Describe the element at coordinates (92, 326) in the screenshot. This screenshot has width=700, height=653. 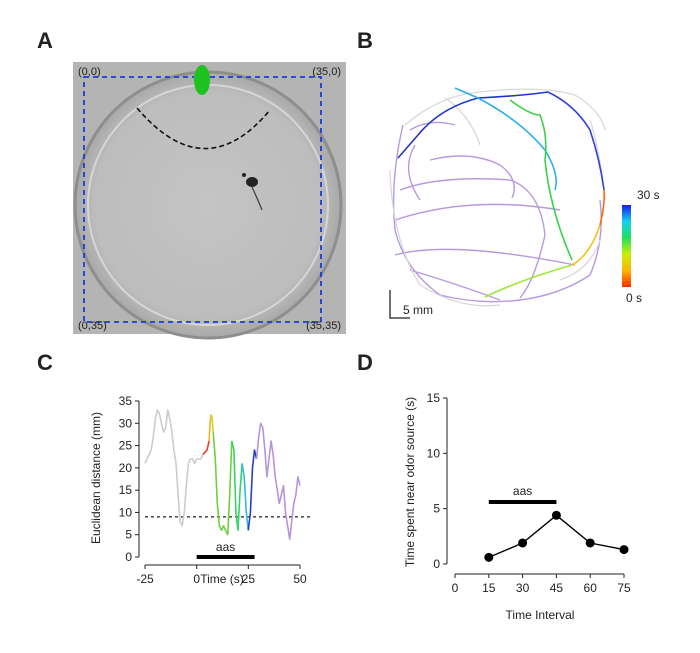
I see `corner-label-bottom-left: (0,35)` at that location.